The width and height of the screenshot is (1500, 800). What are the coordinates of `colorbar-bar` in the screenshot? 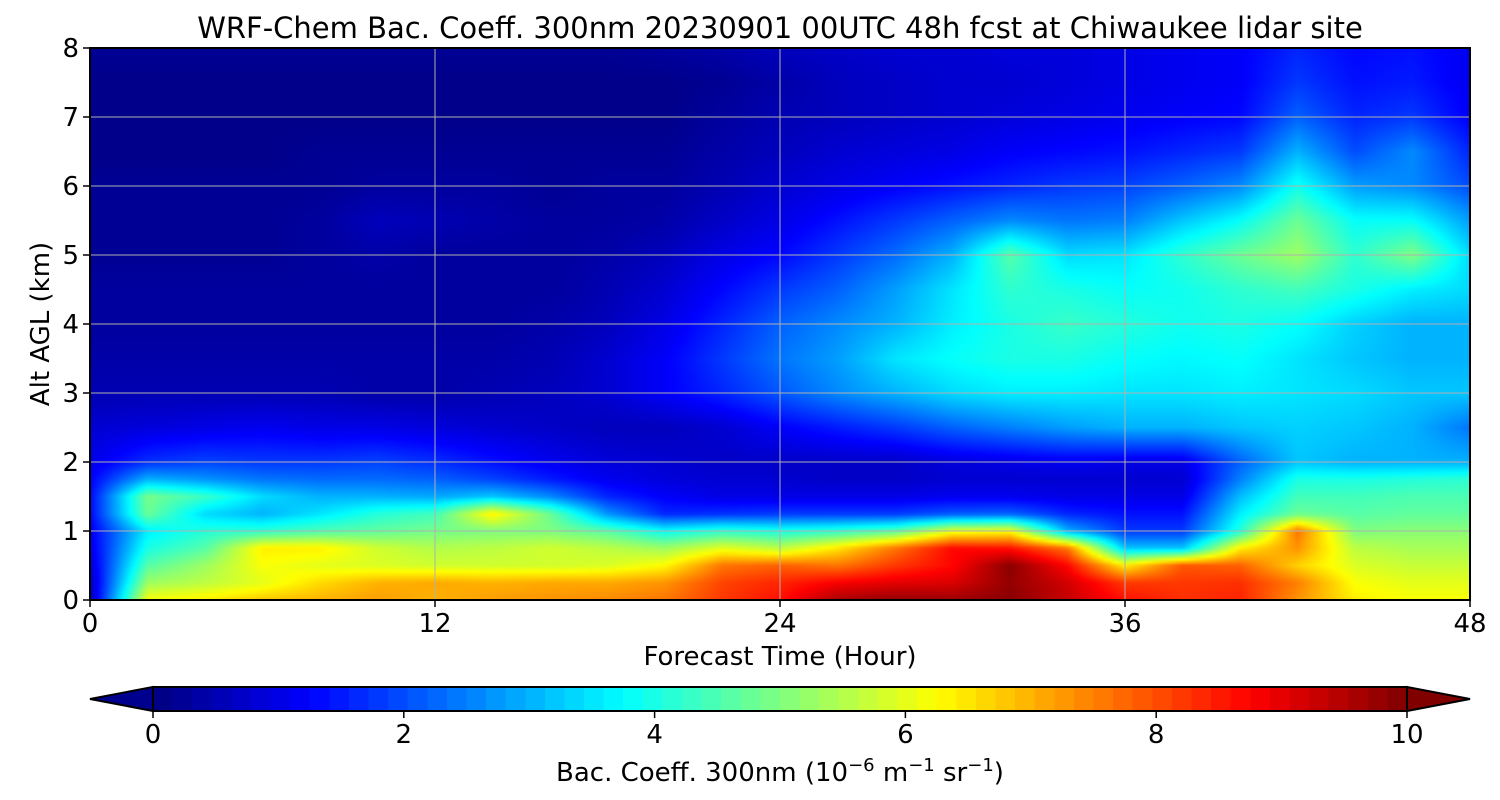 It's located at (780, 699).